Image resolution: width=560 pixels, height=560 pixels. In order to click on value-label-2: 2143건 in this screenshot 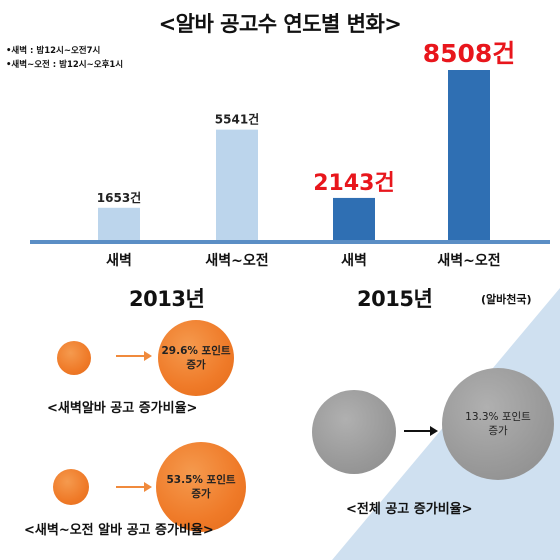, I will do `click(353, 183)`.